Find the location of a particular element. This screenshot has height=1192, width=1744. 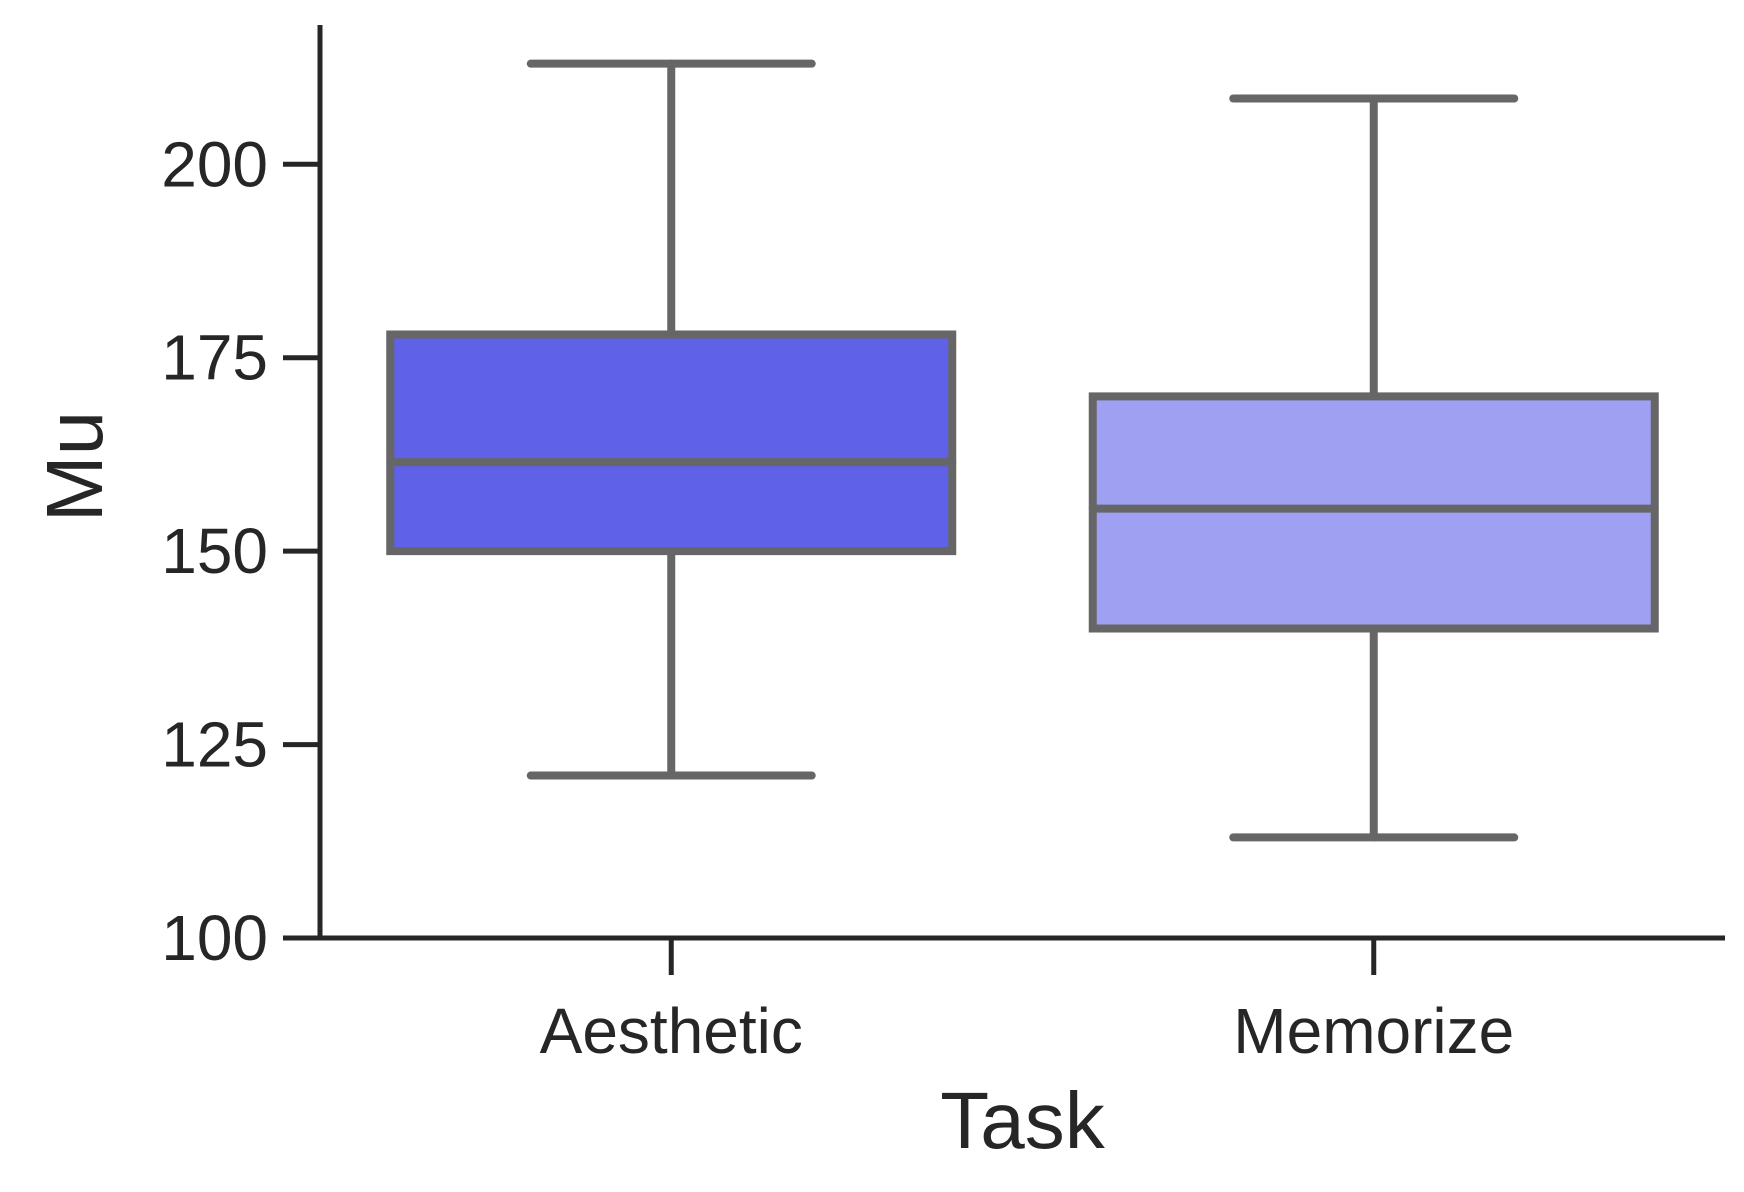

y-tick-label-125: 125 is located at coordinates (214, 745).